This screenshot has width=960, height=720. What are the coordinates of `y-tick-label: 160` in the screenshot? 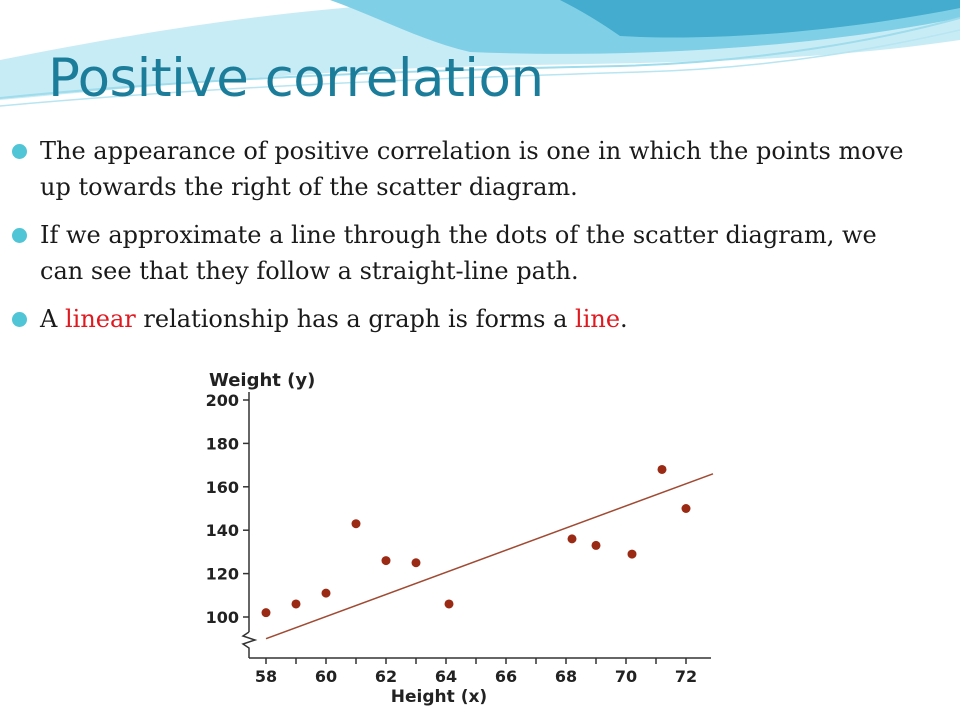 It's located at (222, 487).